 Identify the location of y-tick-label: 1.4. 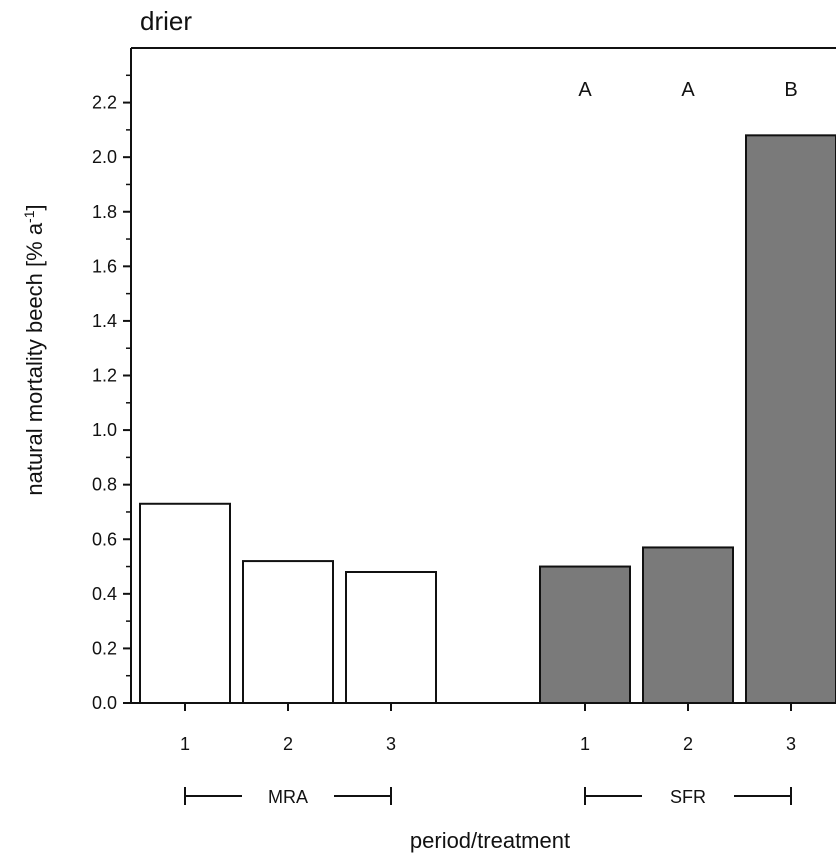
(104, 321).